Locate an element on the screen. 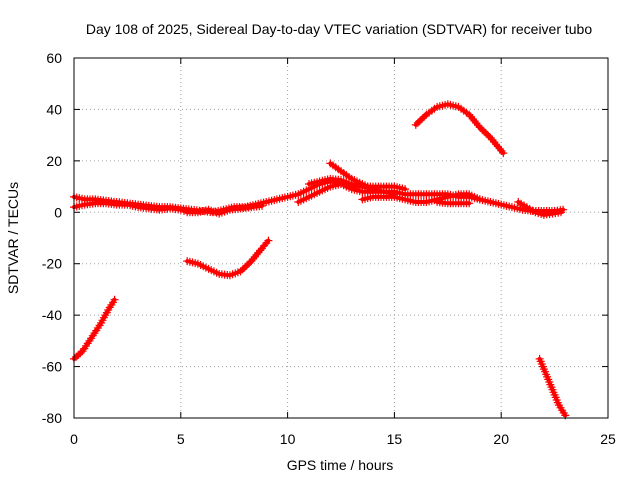 The width and height of the screenshot is (640, 480). y-tick-label: -60 is located at coordinates (52, 367).